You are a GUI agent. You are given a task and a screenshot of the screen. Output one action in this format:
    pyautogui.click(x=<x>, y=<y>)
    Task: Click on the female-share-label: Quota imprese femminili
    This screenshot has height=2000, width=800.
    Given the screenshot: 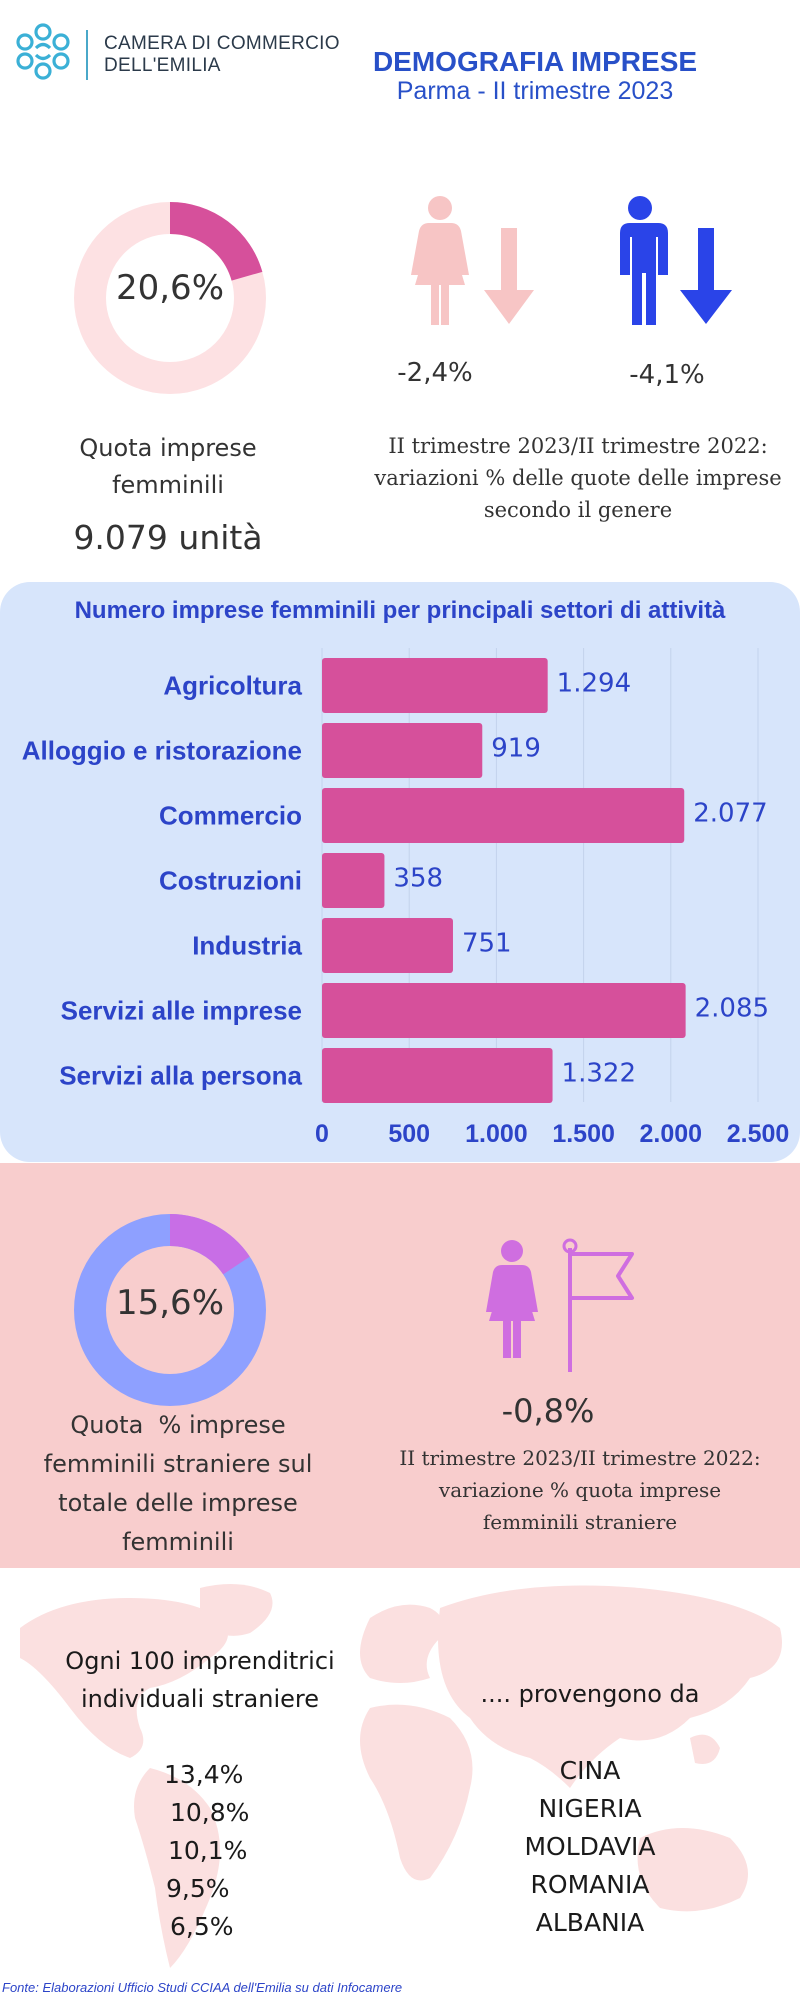 What is the action you would take?
    pyautogui.click(x=168, y=467)
    